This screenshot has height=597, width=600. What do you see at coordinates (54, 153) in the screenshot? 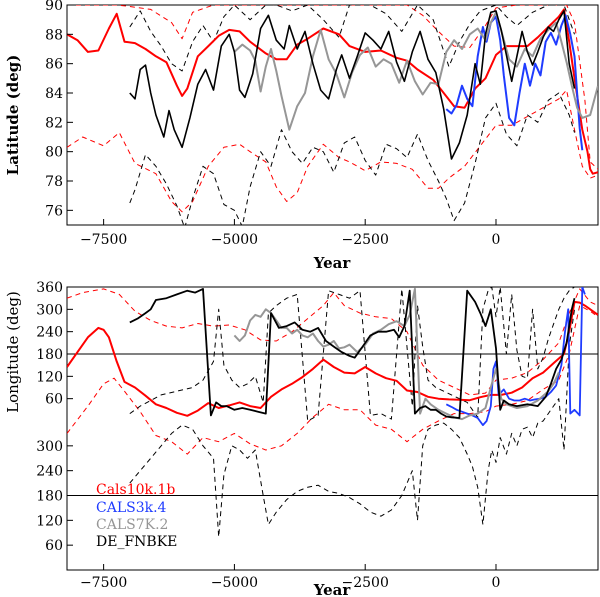
I see `latitude-y-tick-label: 80` at bounding box center [54, 153].